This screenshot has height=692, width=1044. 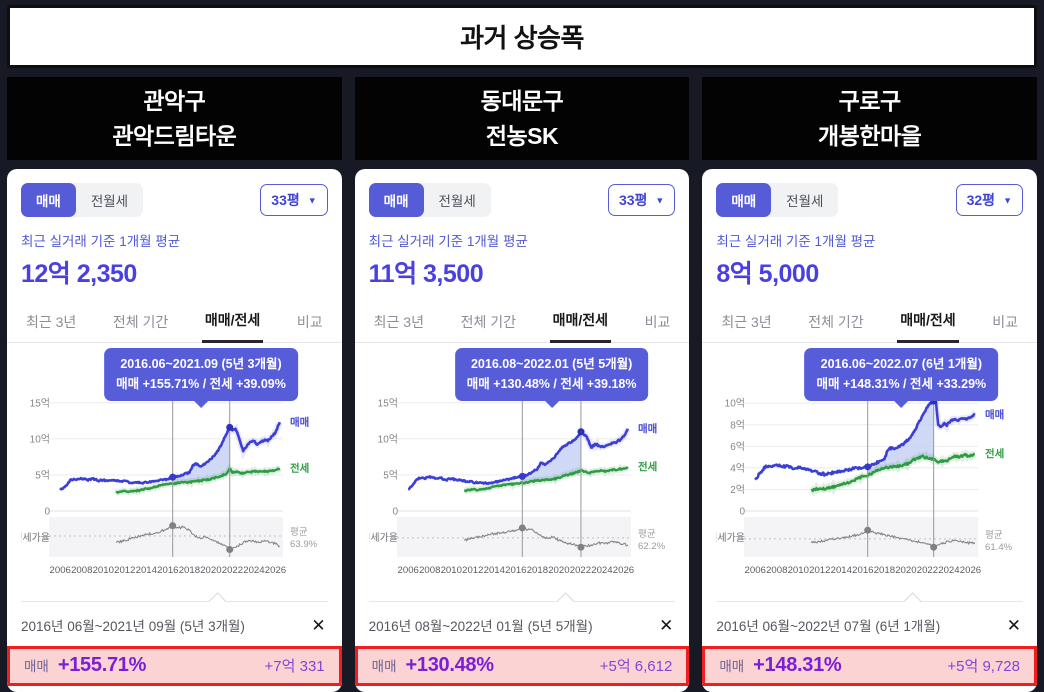 I want to click on panel-headers: 관악구 관악드림타운 동대문구 전농SK 구로구 개봉한마을, so click(x=522, y=118).